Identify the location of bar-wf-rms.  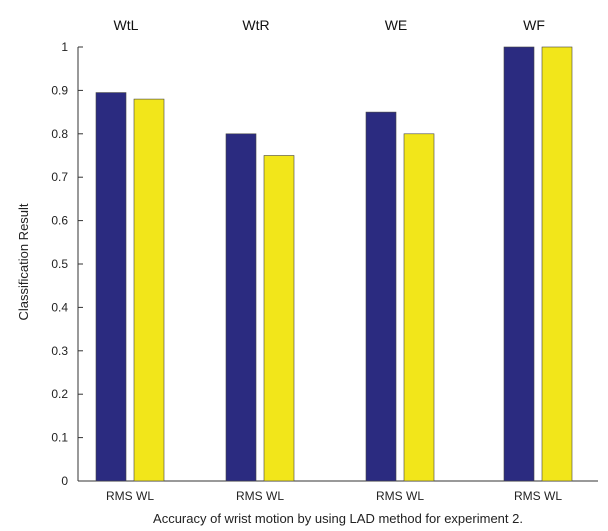
(519, 264).